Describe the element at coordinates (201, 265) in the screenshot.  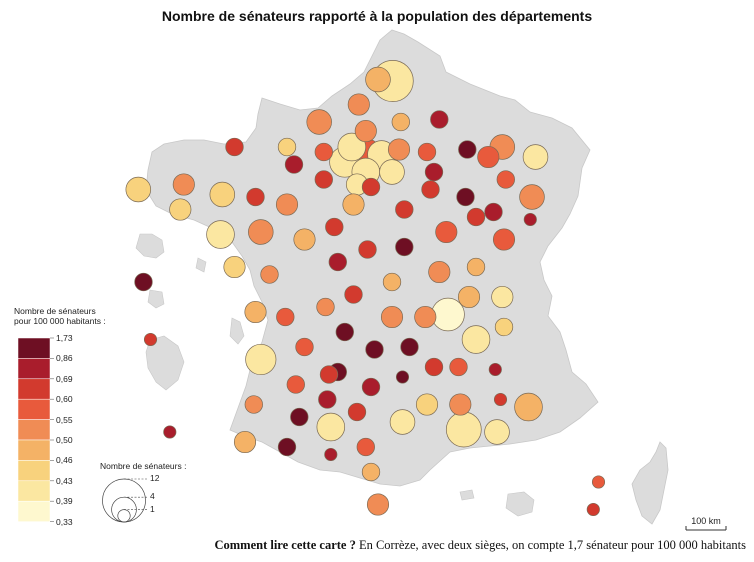
I see `noirmoutier-island-shape` at that location.